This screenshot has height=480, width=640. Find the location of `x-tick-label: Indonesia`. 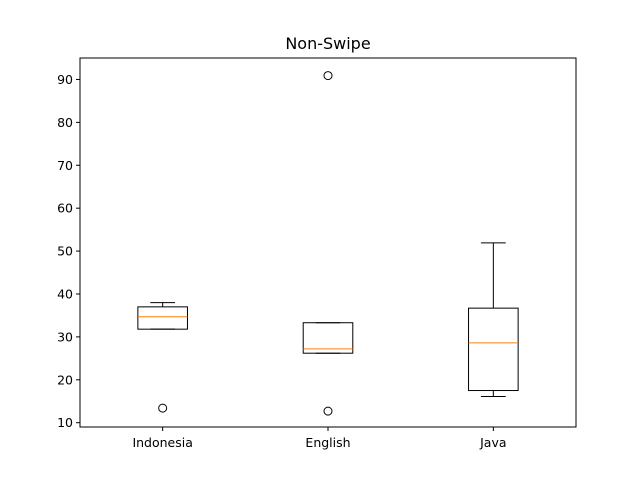

x-tick-label: Indonesia is located at coordinates (162, 442).